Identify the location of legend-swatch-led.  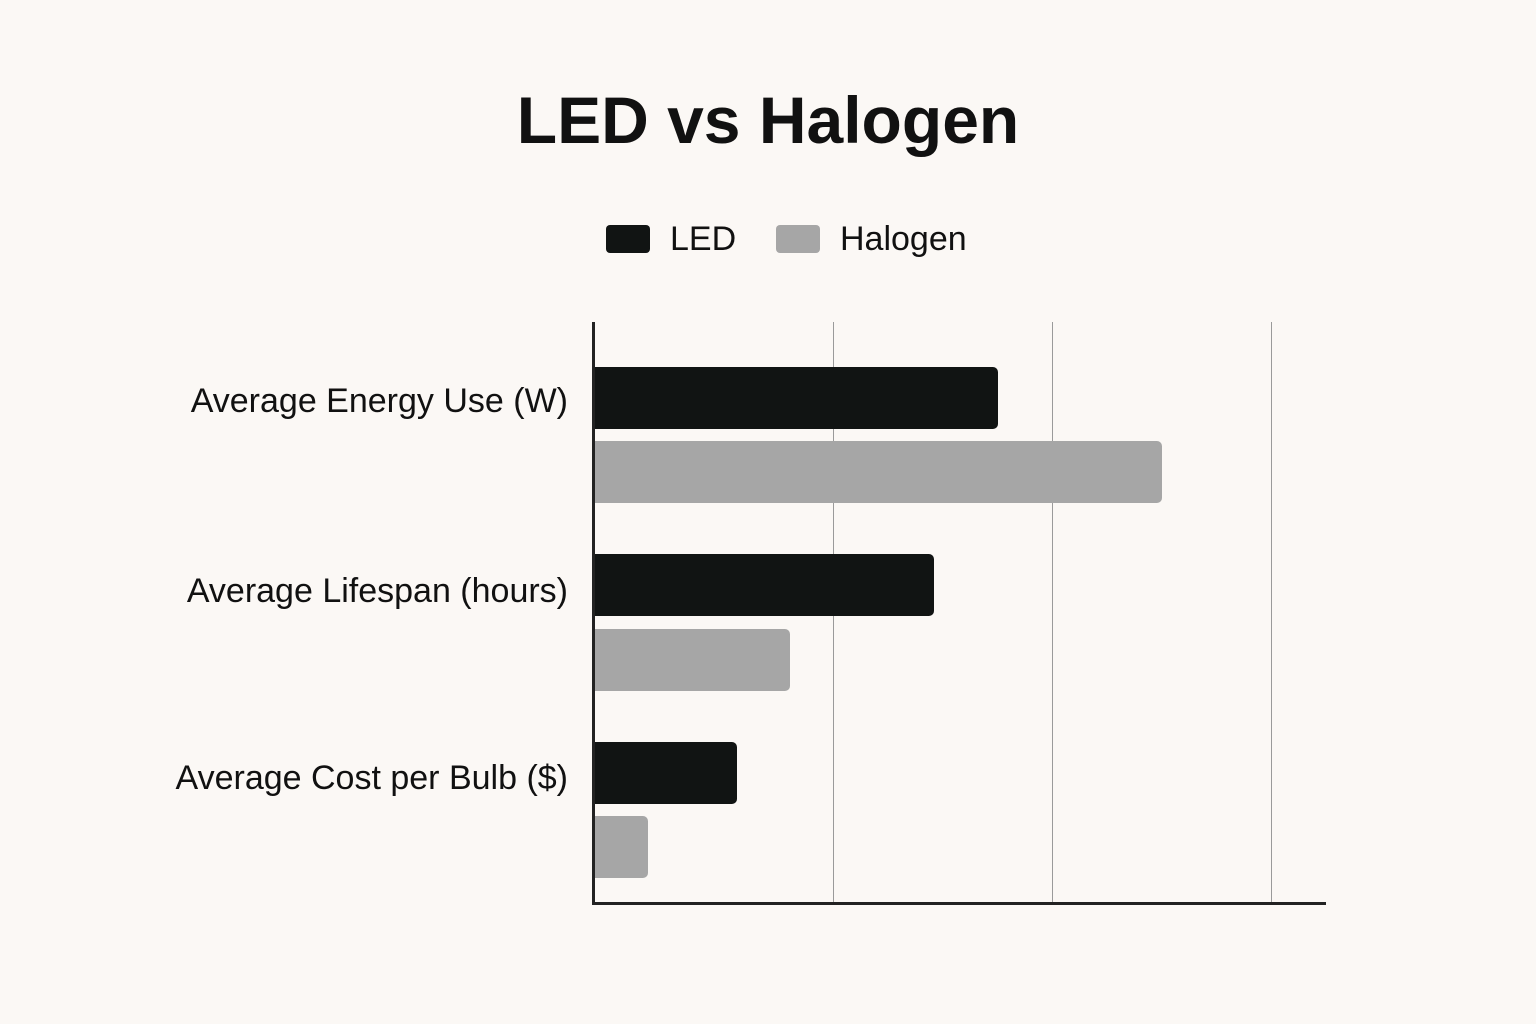
(628, 239).